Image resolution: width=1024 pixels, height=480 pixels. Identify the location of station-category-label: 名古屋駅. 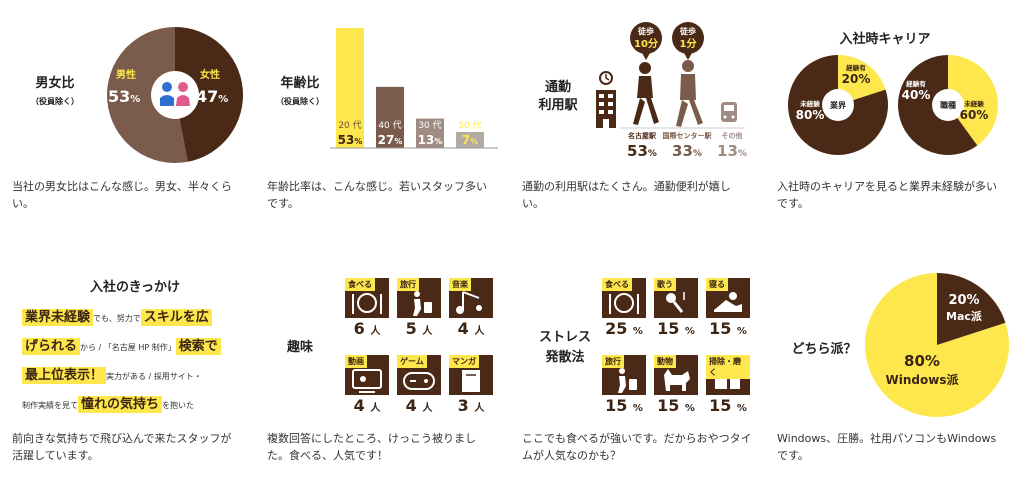
(642, 135).